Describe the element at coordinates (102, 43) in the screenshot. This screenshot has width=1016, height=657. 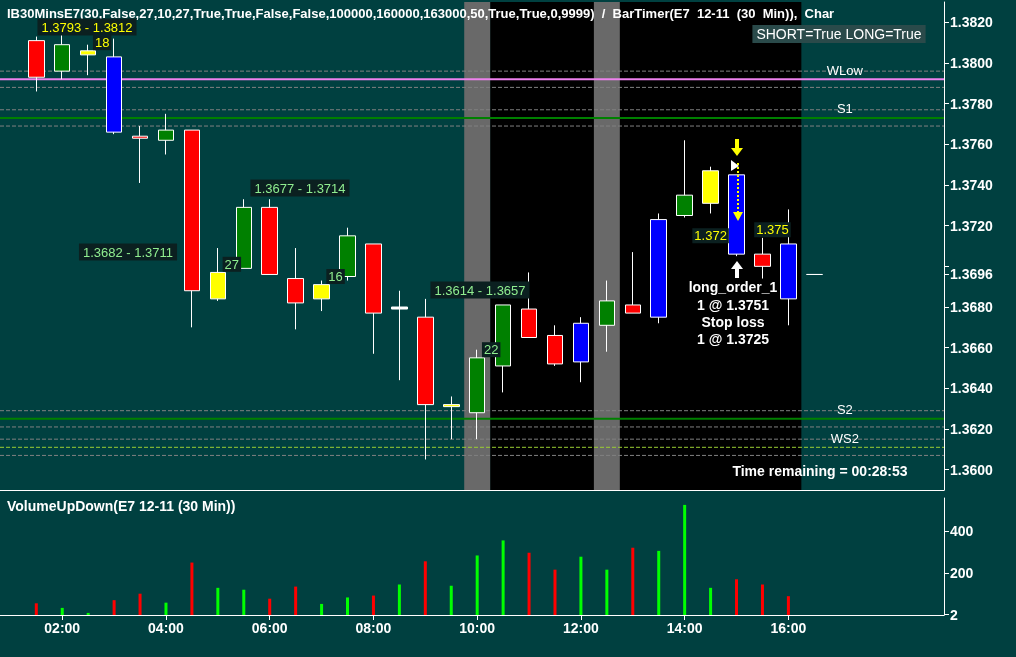
I see `annotation: 18` at that location.